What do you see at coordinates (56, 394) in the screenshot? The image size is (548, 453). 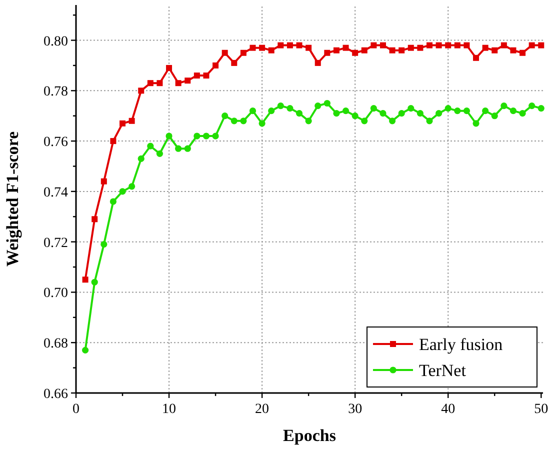 I see `y-tick-label: 0.66` at bounding box center [56, 394].